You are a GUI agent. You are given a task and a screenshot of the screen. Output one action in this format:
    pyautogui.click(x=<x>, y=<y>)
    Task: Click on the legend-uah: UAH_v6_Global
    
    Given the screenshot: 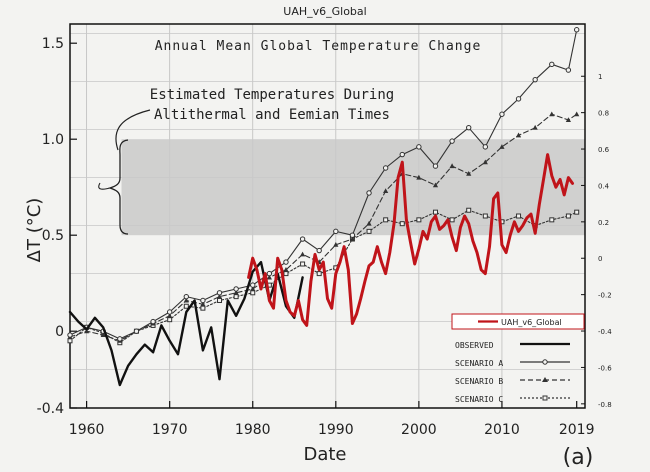 What is the action you would take?
    pyautogui.click(x=518, y=321)
    